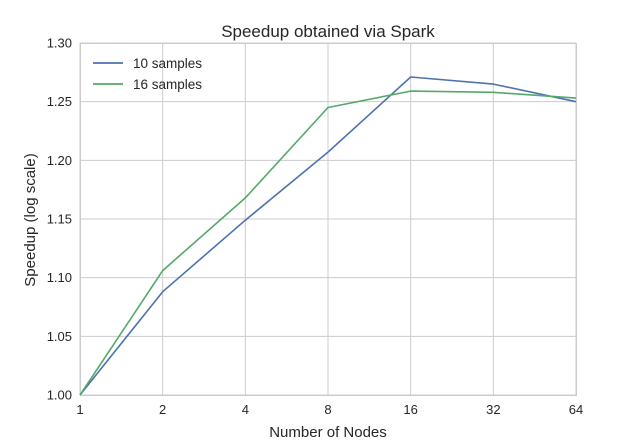  I want to click on x-tick-labels: 1 2 4 8 16 32 64, so click(329, 409).